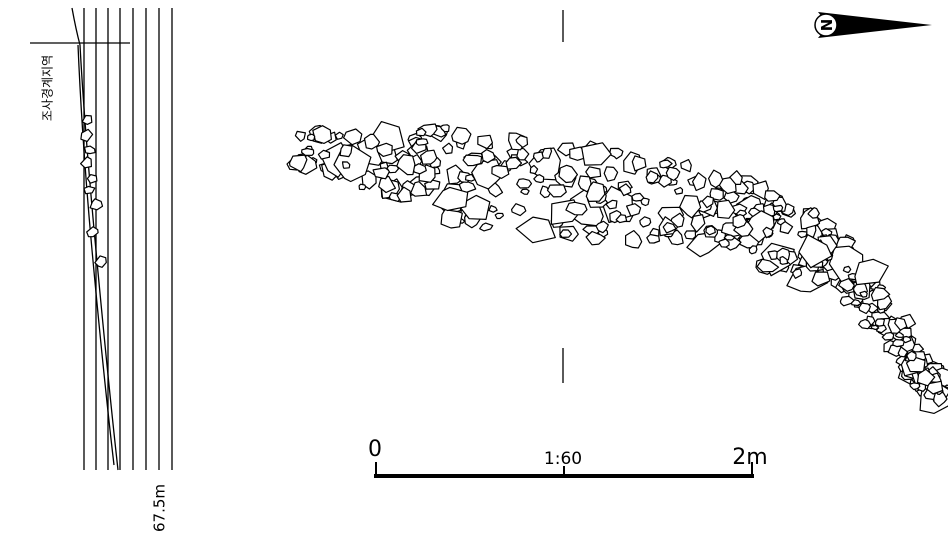 The image size is (948, 535). What do you see at coordinates (48, 88) in the screenshot?
I see `profile-label: 조사경계지역` at bounding box center [48, 88].